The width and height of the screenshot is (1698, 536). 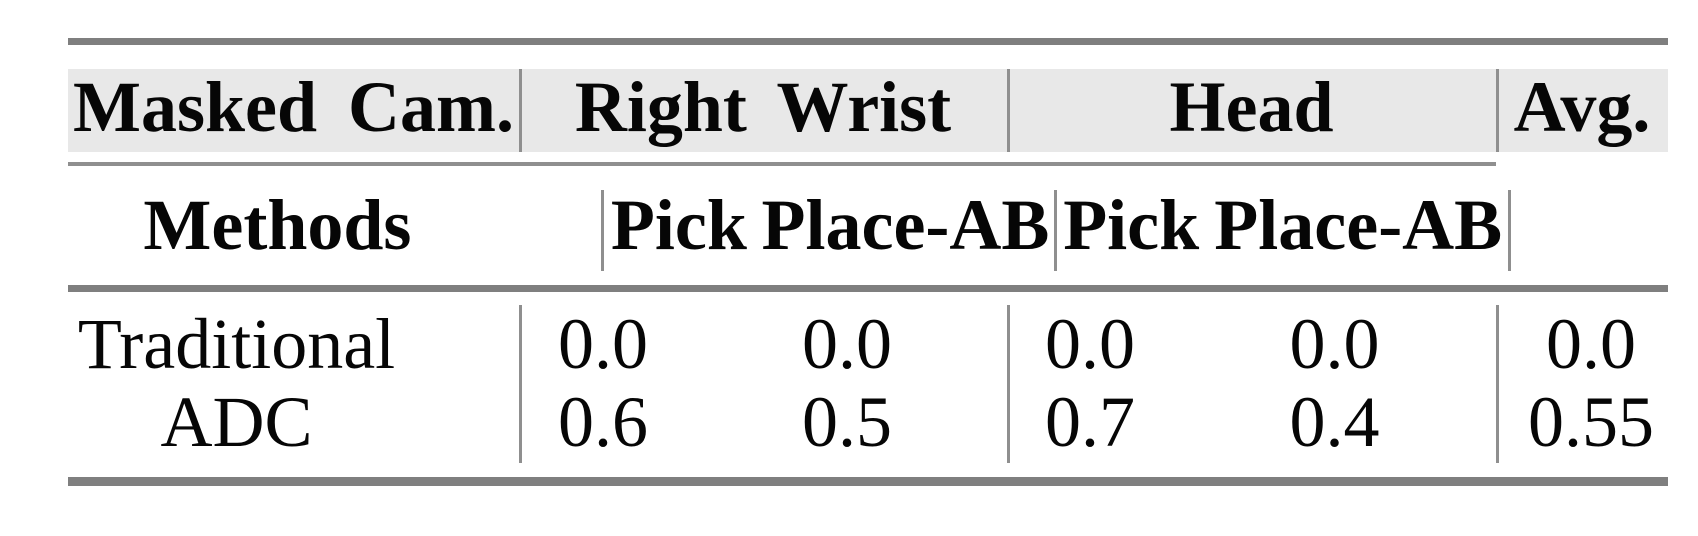 I want to click on header-cell-head: Head, so click(x=1251, y=109).